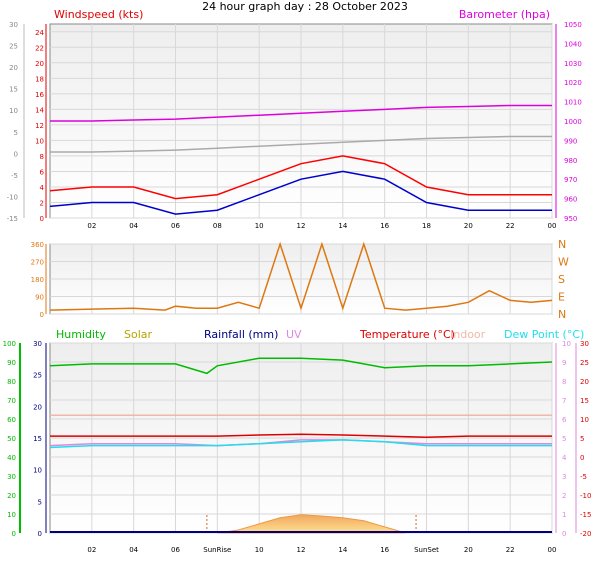  I want to click on rain-tick-label: 20, so click(37, 407).